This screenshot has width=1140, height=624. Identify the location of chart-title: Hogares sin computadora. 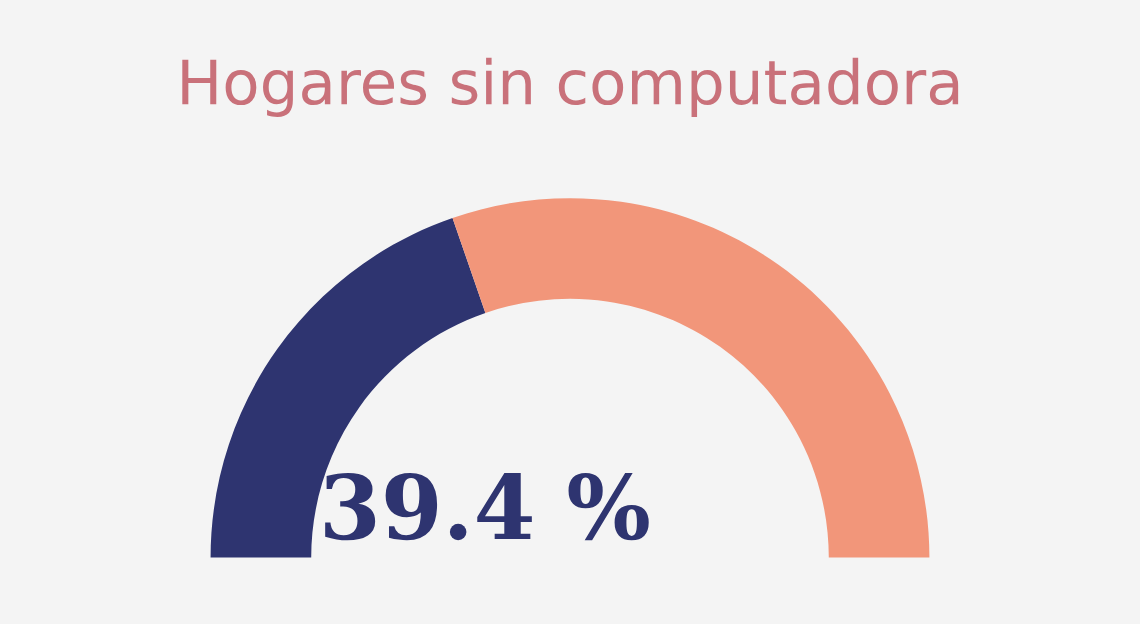
(570, 87).